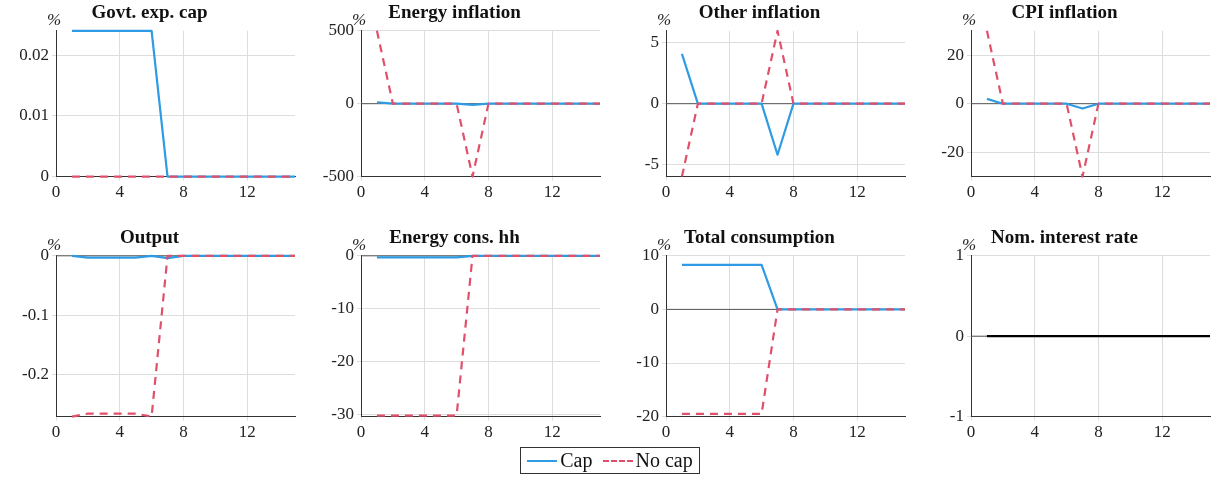  Describe the element at coordinates (1064, 12) in the screenshot. I see `chart-title: CPI inflation` at that location.